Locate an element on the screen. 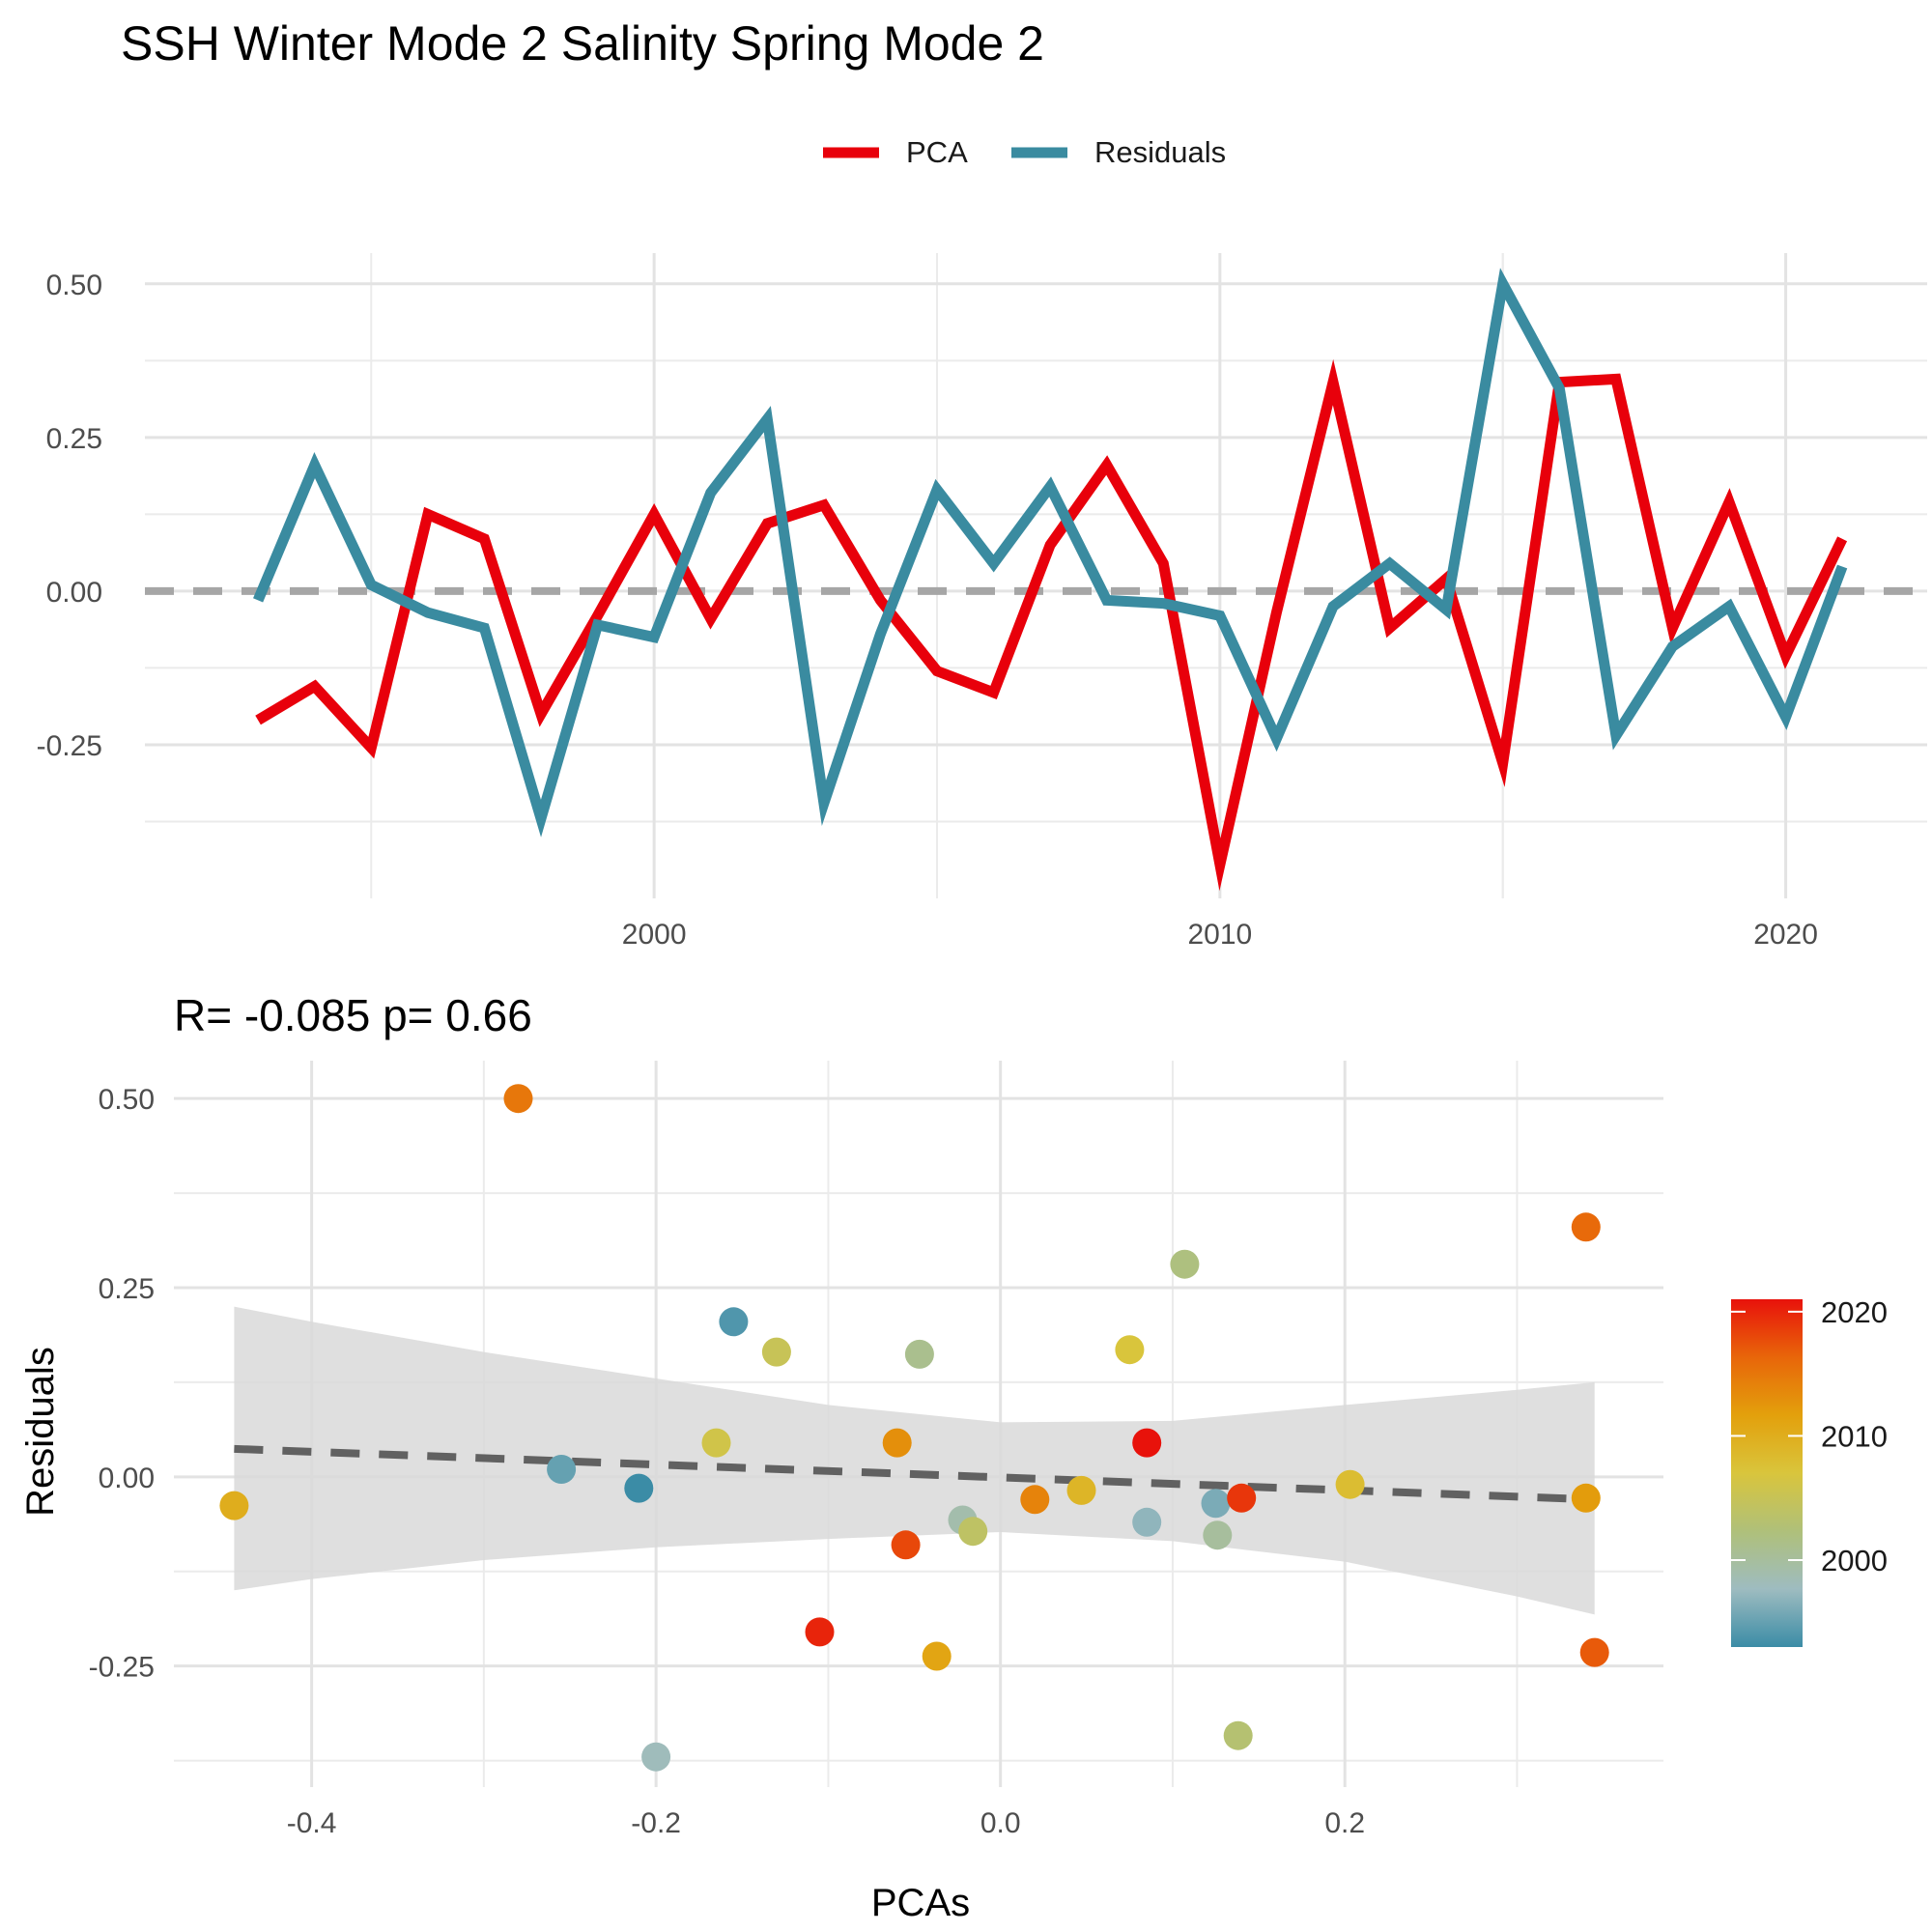  colorbar-tick-label: 2010 is located at coordinates (1854, 1436).